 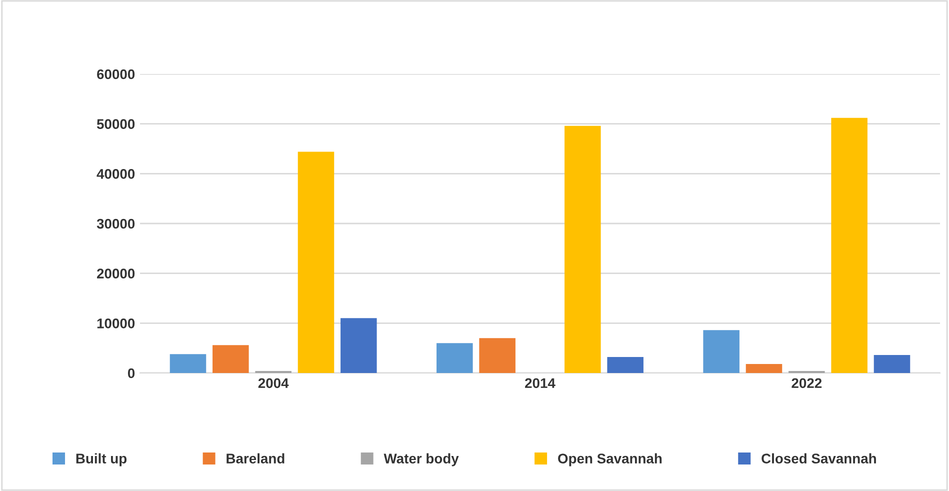 I want to click on y-tick-label: 0, so click(x=131, y=373).